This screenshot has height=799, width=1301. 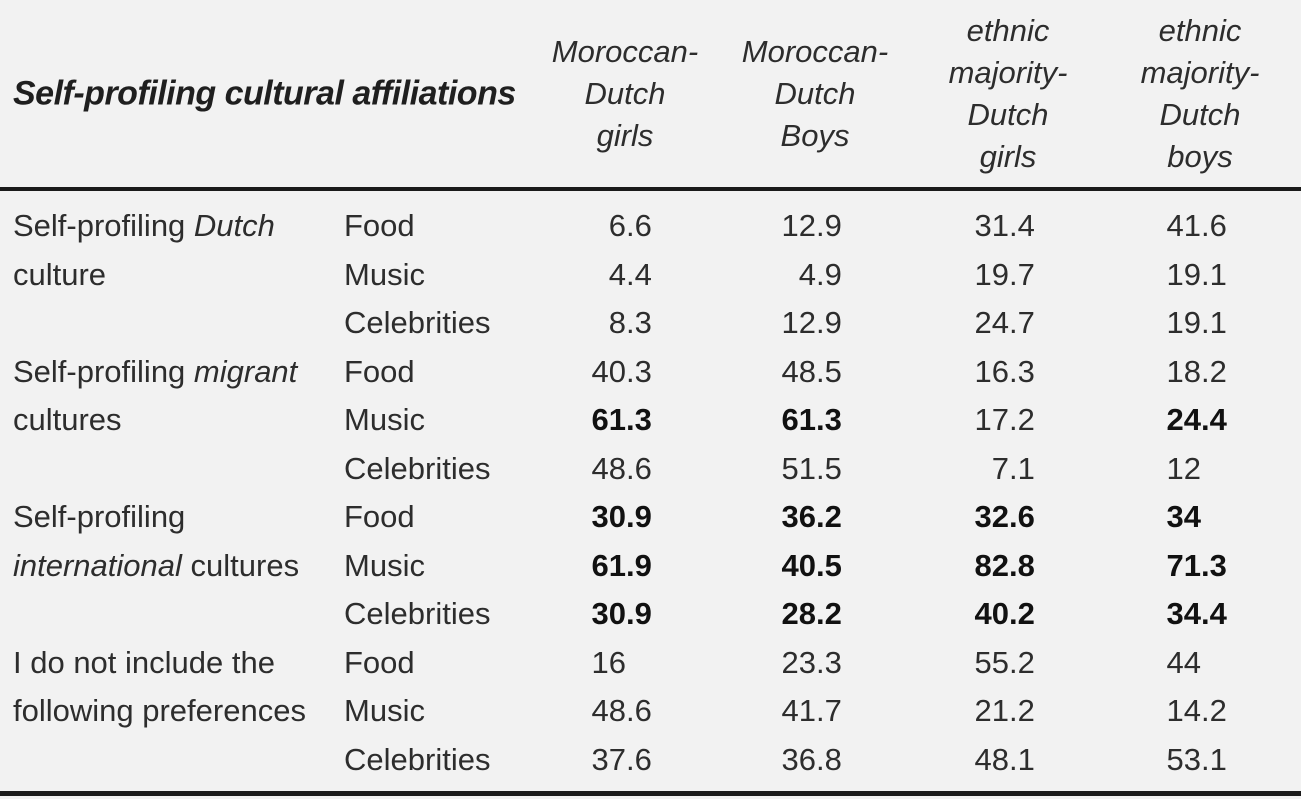 What do you see at coordinates (103, 225) in the screenshot?
I see `group-label-text: Self-profiling` at bounding box center [103, 225].